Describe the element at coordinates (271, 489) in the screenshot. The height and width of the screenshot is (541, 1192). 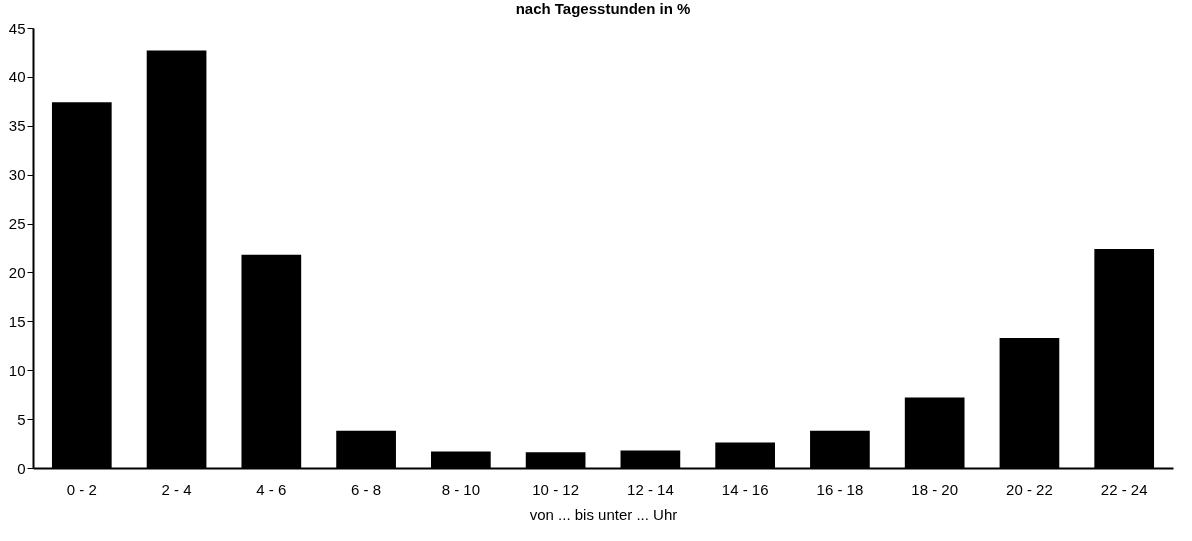
I see `x-tick-label: 4 - 6` at that location.